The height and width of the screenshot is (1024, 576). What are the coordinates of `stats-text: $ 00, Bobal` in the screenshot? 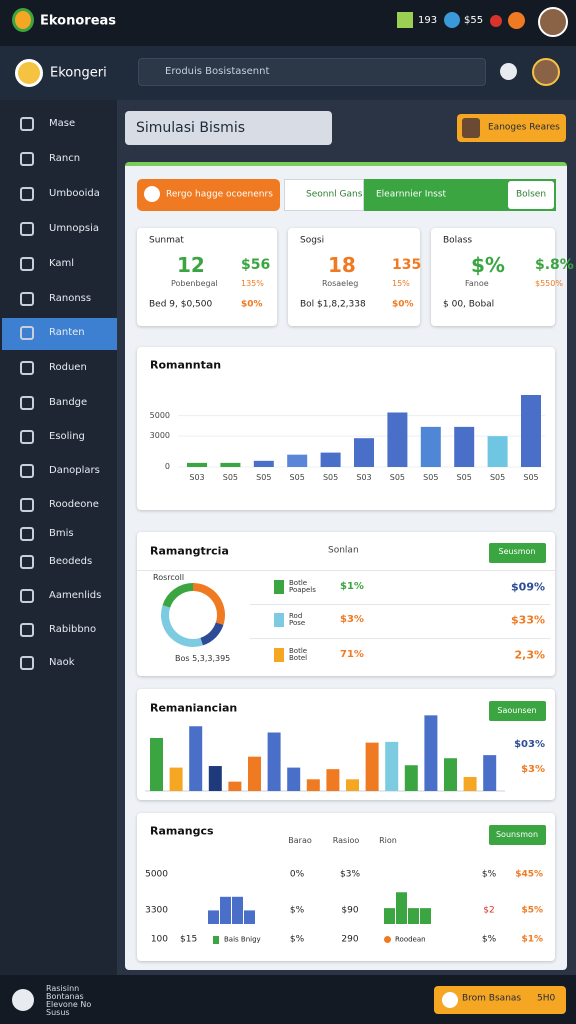 It's located at (469, 304).